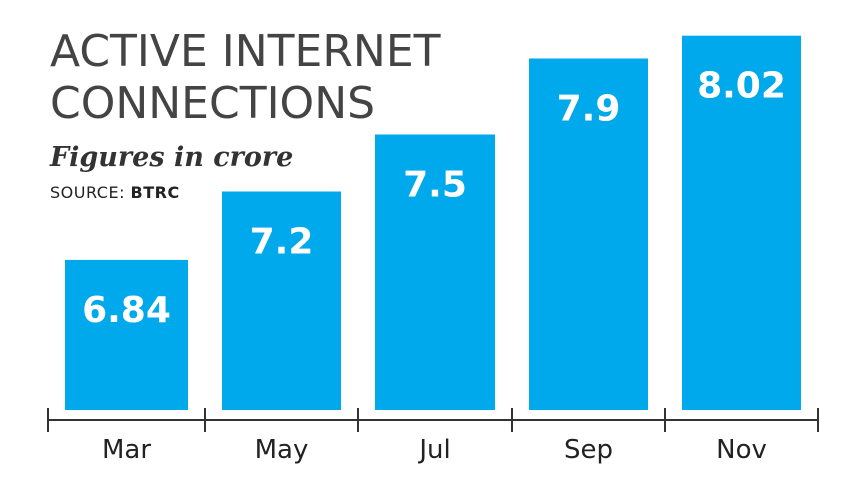 Image resolution: width=857 pixels, height=482 pixels. I want to click on bar-may, so click(281, 300).